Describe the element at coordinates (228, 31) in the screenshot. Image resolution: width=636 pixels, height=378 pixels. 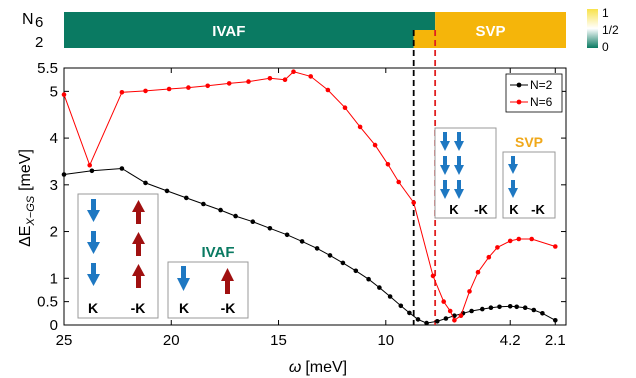
I see `phase-bar-ivaf-label: IVAF` at that location.